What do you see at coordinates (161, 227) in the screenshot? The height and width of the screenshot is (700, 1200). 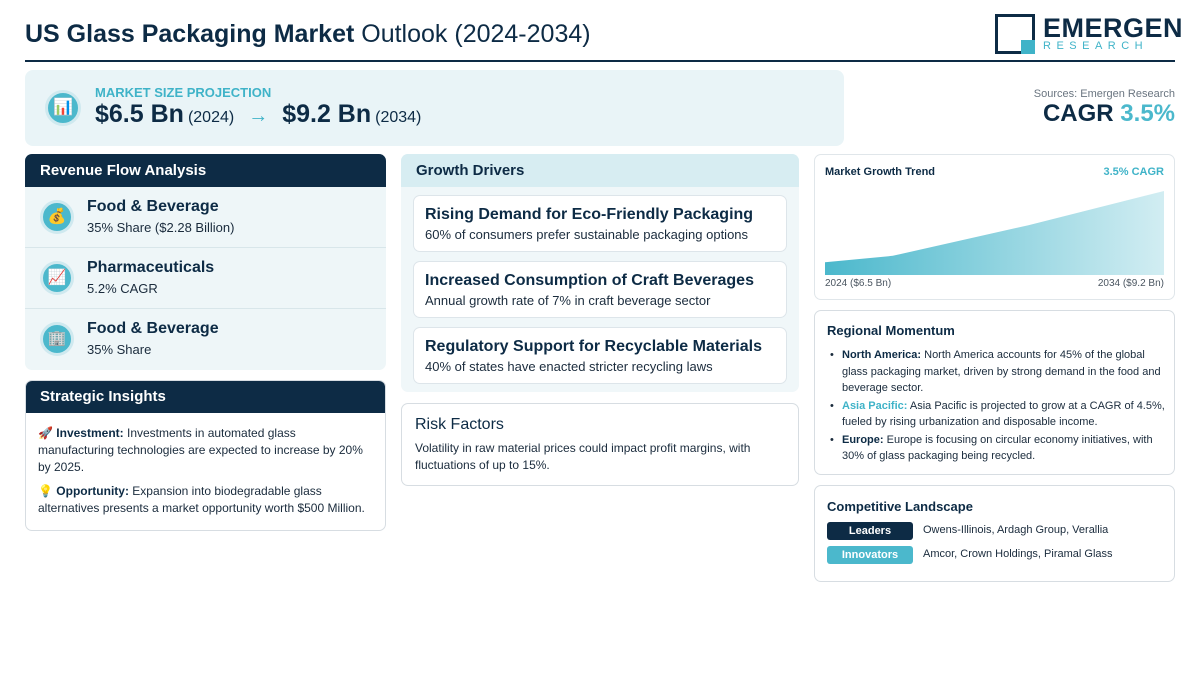 I see `revenue-item-sub: 35% Share ($2.28 Billion)` at bounding box center [161, 227].